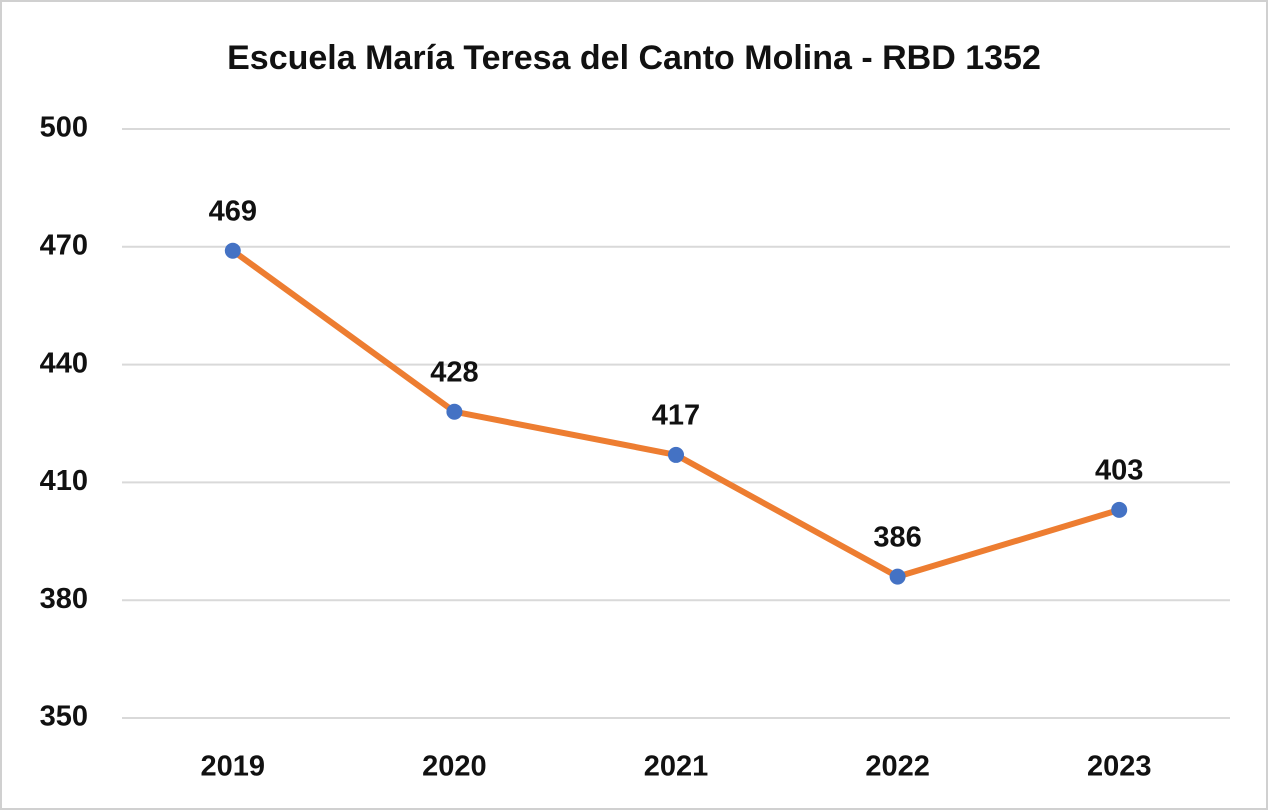 The width and height of the screenshot is (1268, 810). What do you see at coordinates (64, 599) in the screenshot?
I see `y-tick-label: 380` at bounding box center [64, 599].